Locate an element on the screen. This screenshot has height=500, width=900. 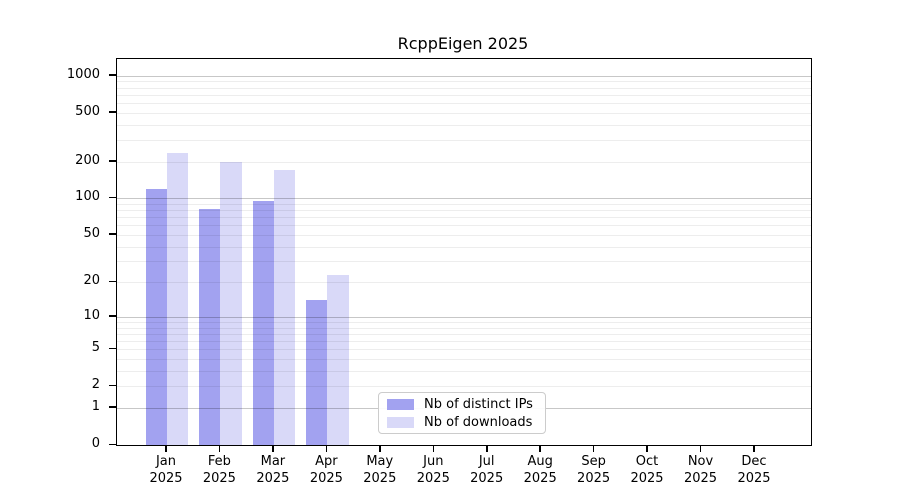
y-tick-label: 5 is located at coordinates (95, 348).